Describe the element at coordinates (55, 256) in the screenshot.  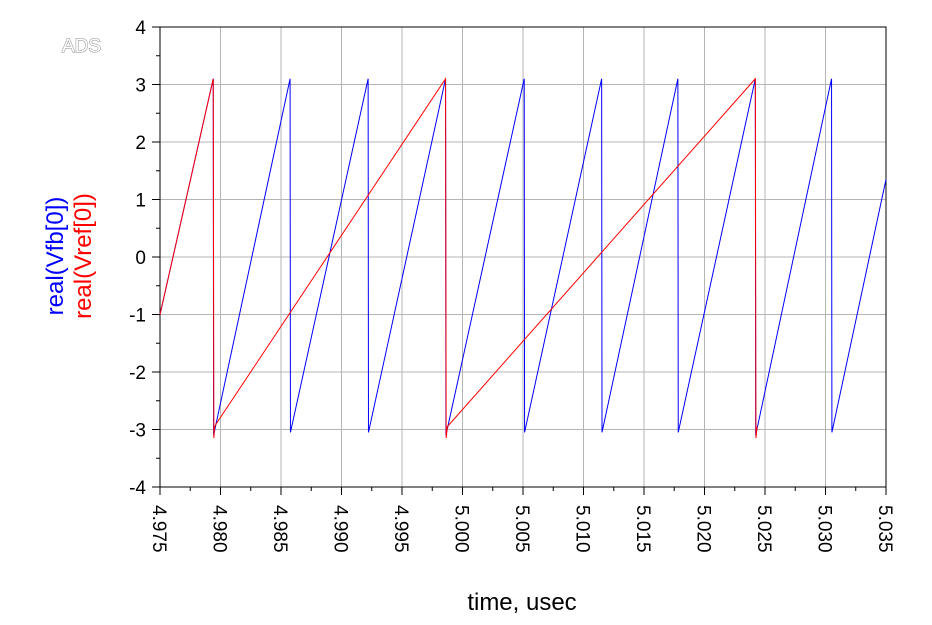
I see `y-axis-title-line: real(Vfb[0])` at that location.